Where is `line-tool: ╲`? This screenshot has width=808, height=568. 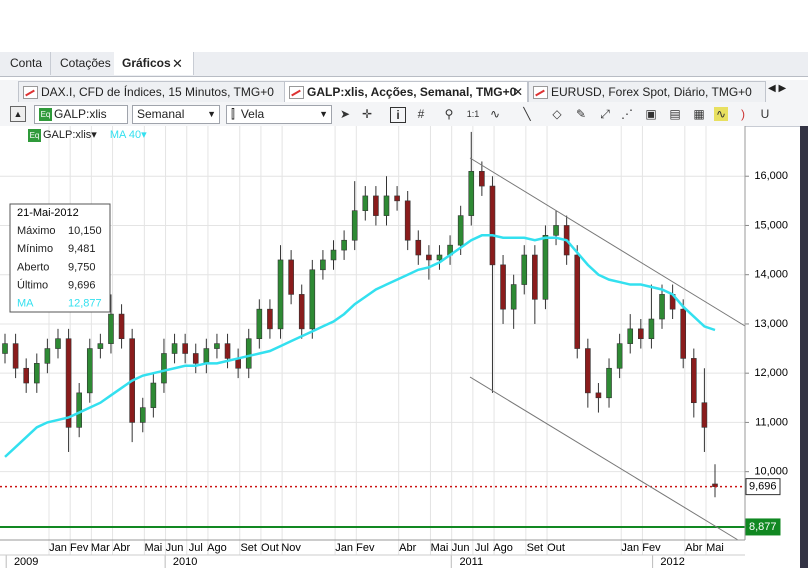
line-tool: ╲ is located at coordinates (527, 114).